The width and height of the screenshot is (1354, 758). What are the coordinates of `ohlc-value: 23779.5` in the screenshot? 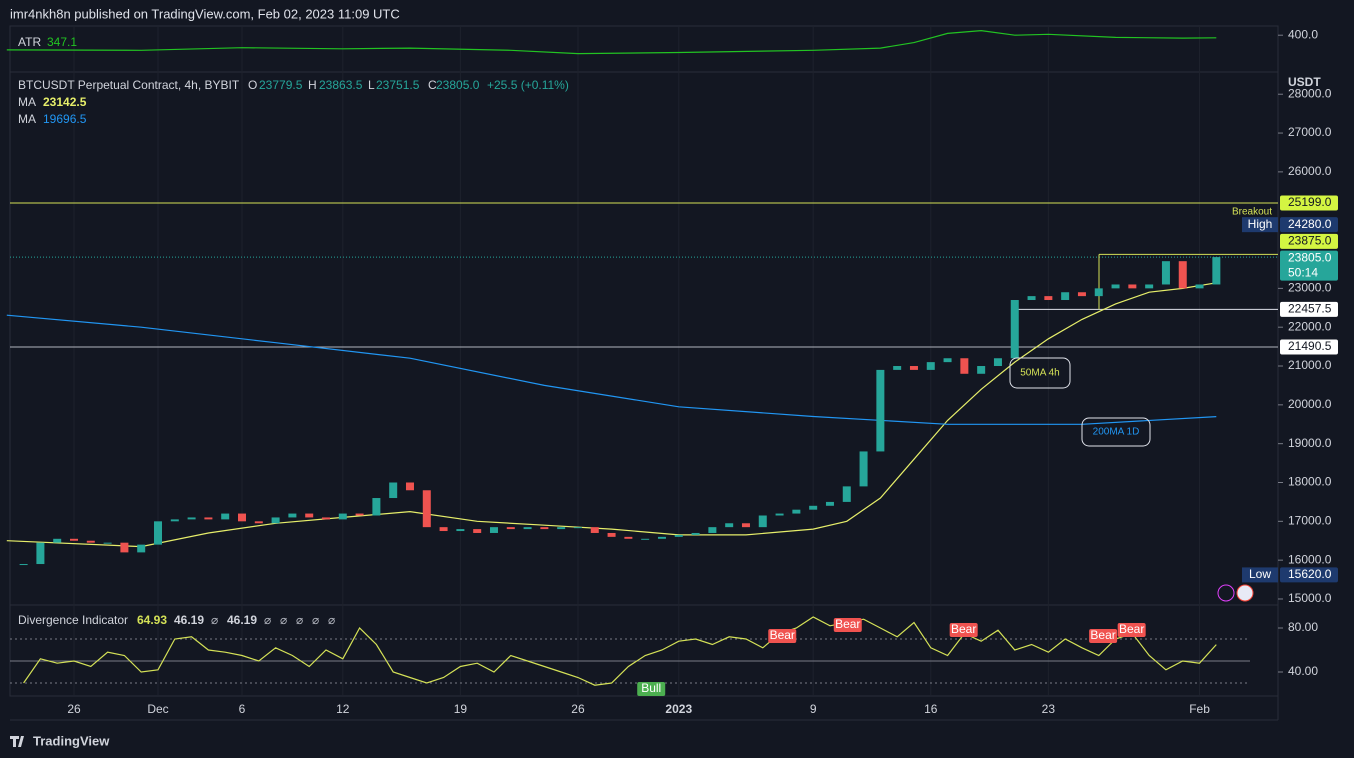 It's located at (281, 85).